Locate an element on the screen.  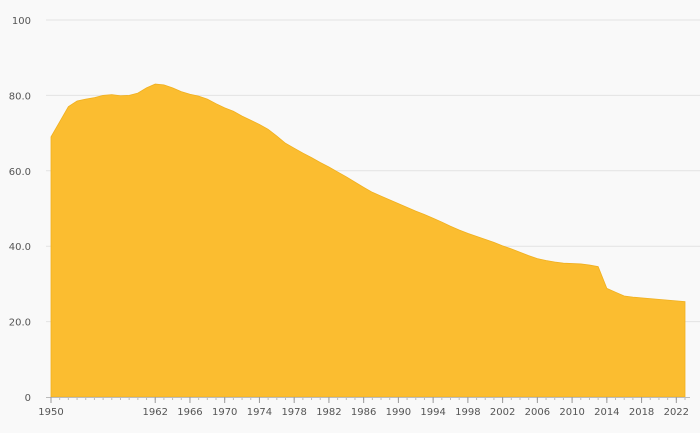
x-tick-label: 2010 is located at coordinates (571, 412).